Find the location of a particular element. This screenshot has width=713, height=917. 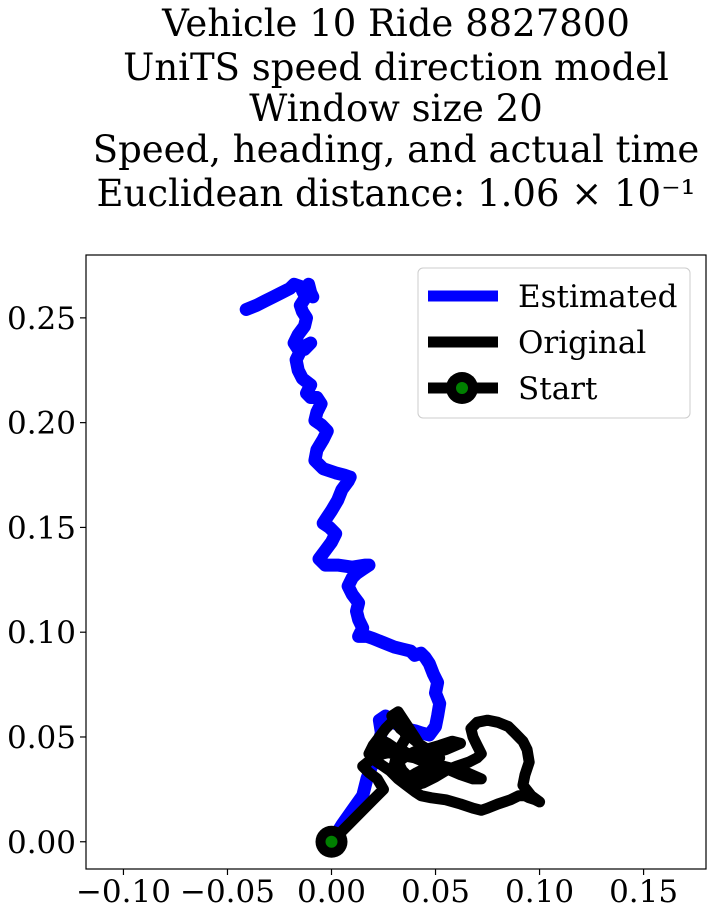

legend-start-marker-inner is located at coordinates (462, 388).